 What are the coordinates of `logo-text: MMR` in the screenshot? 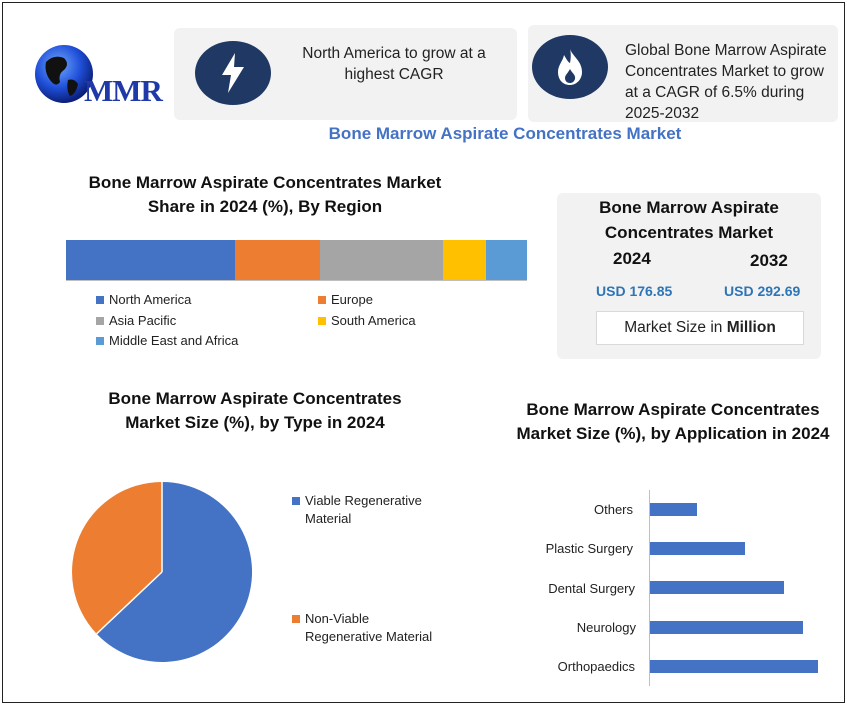 It's located at (123, 90).